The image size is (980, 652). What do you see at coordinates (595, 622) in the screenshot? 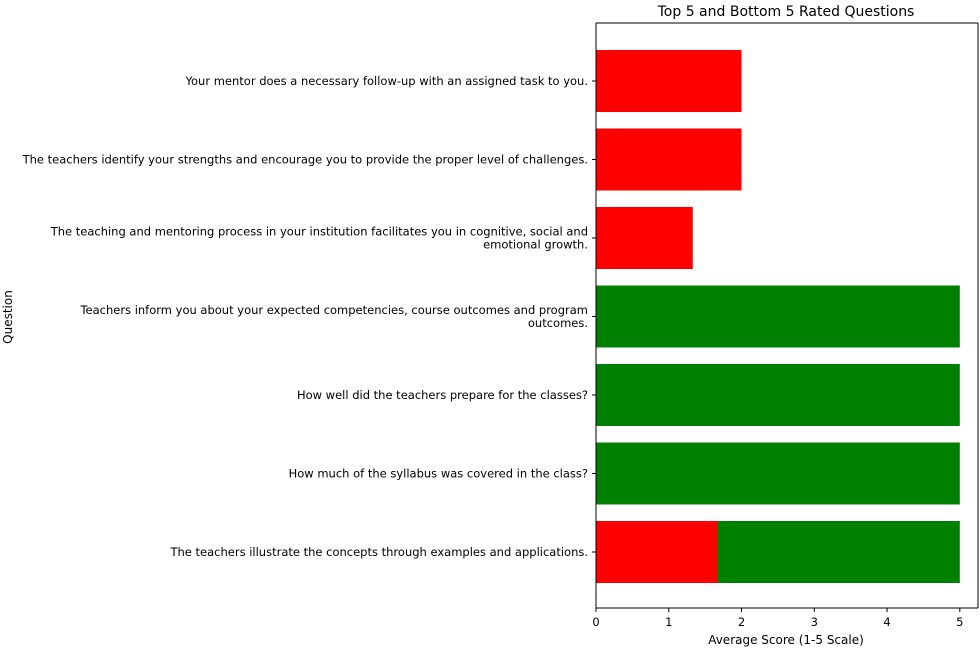
I see `x-tick-label: 0` at bounding box center [595, 622].